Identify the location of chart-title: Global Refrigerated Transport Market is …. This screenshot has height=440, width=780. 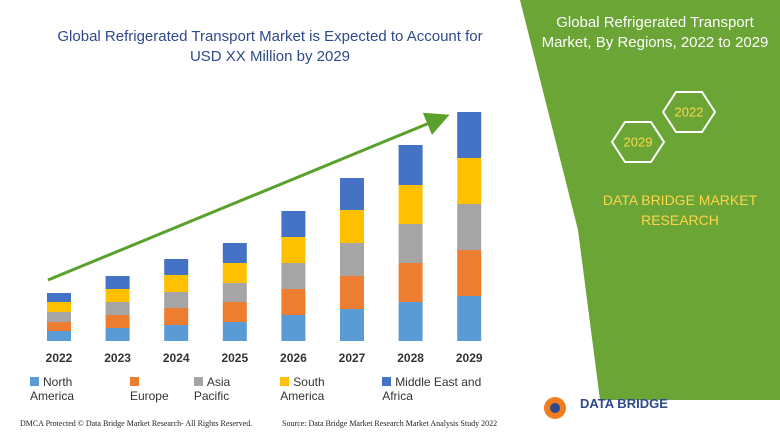
(270, 46).